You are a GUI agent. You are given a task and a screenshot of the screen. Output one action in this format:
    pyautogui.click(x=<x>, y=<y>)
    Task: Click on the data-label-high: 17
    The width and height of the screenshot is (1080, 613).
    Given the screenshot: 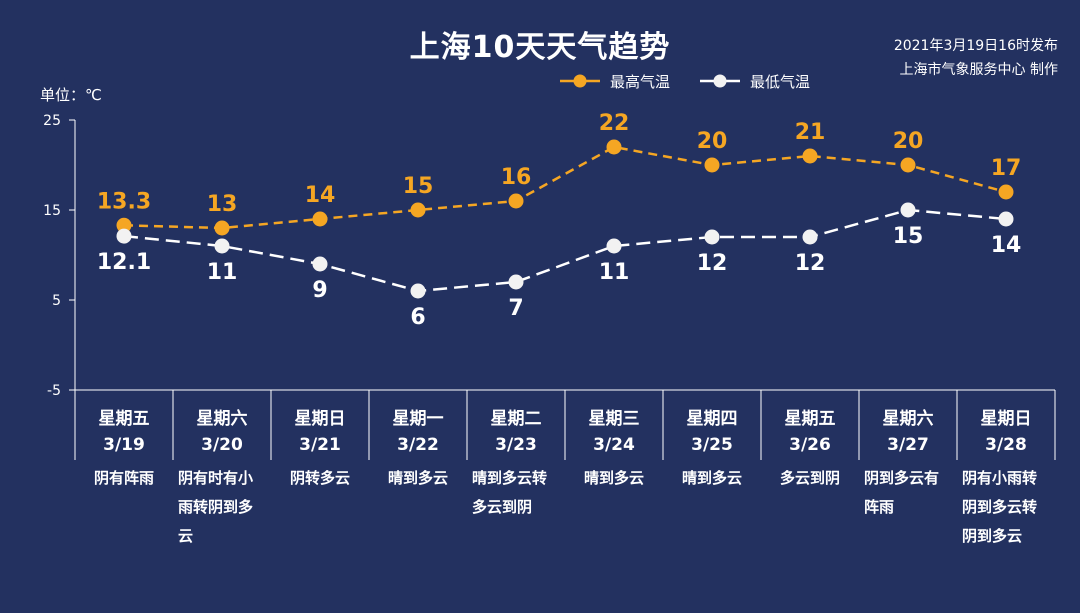 What is the action you would take?
    pyautogui.click(x=1006, y=168)
    